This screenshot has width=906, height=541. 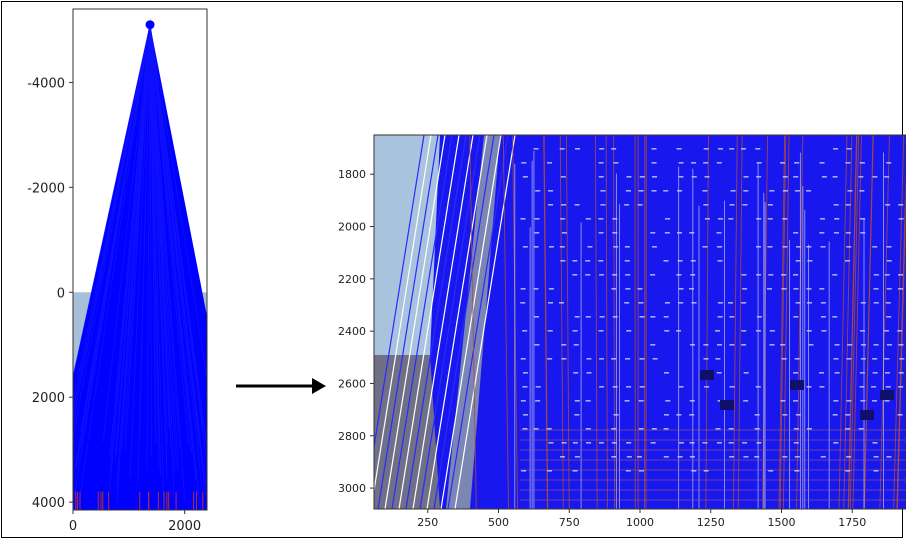 What do you see at coordinates (407, 432) in the screenshot?
I see `lower-building-region` at bounding box center [407, 432].